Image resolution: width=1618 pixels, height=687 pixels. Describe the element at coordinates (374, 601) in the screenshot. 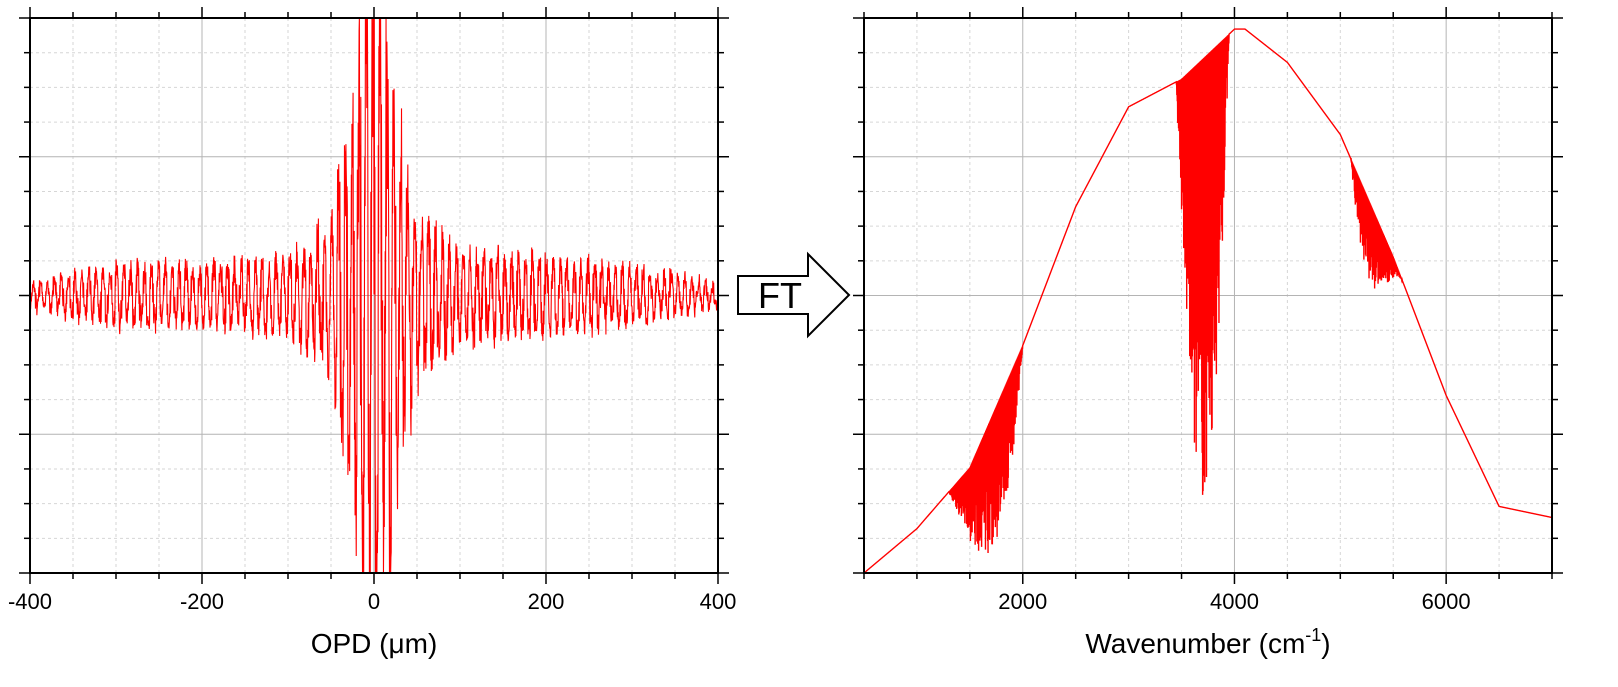

I see `interferogram-x-tick-label: 0` at that location.